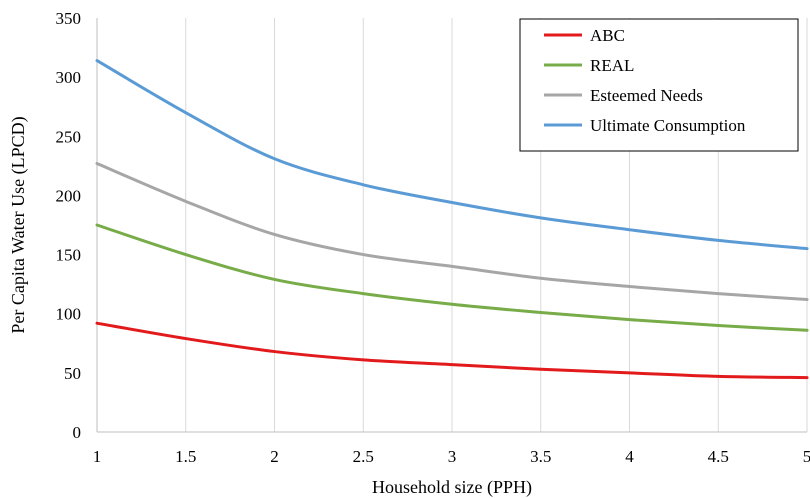 The width and height of the screenshot is (810, 498). Describe the element at coordinates (69, 18) in the screenshot. I see `y-tick-label: 350` at that location.